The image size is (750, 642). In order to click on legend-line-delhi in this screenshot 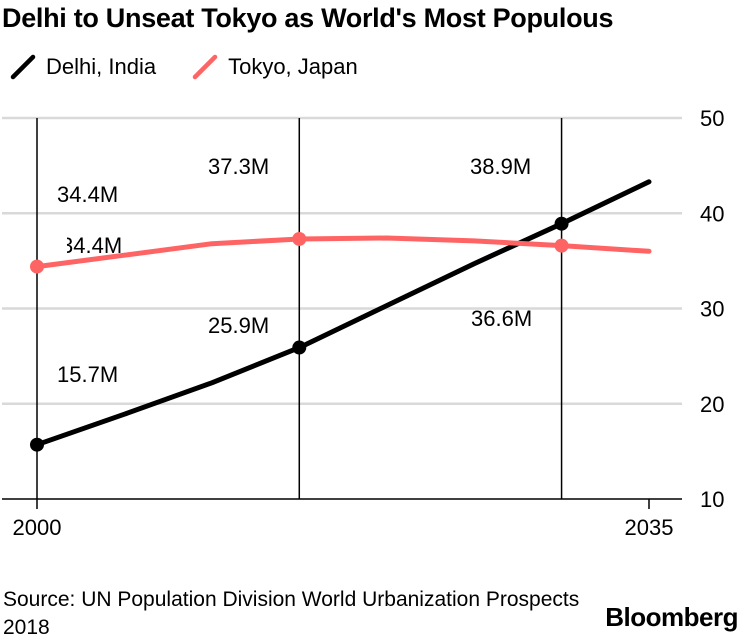, I will do `click(23, 67)`.